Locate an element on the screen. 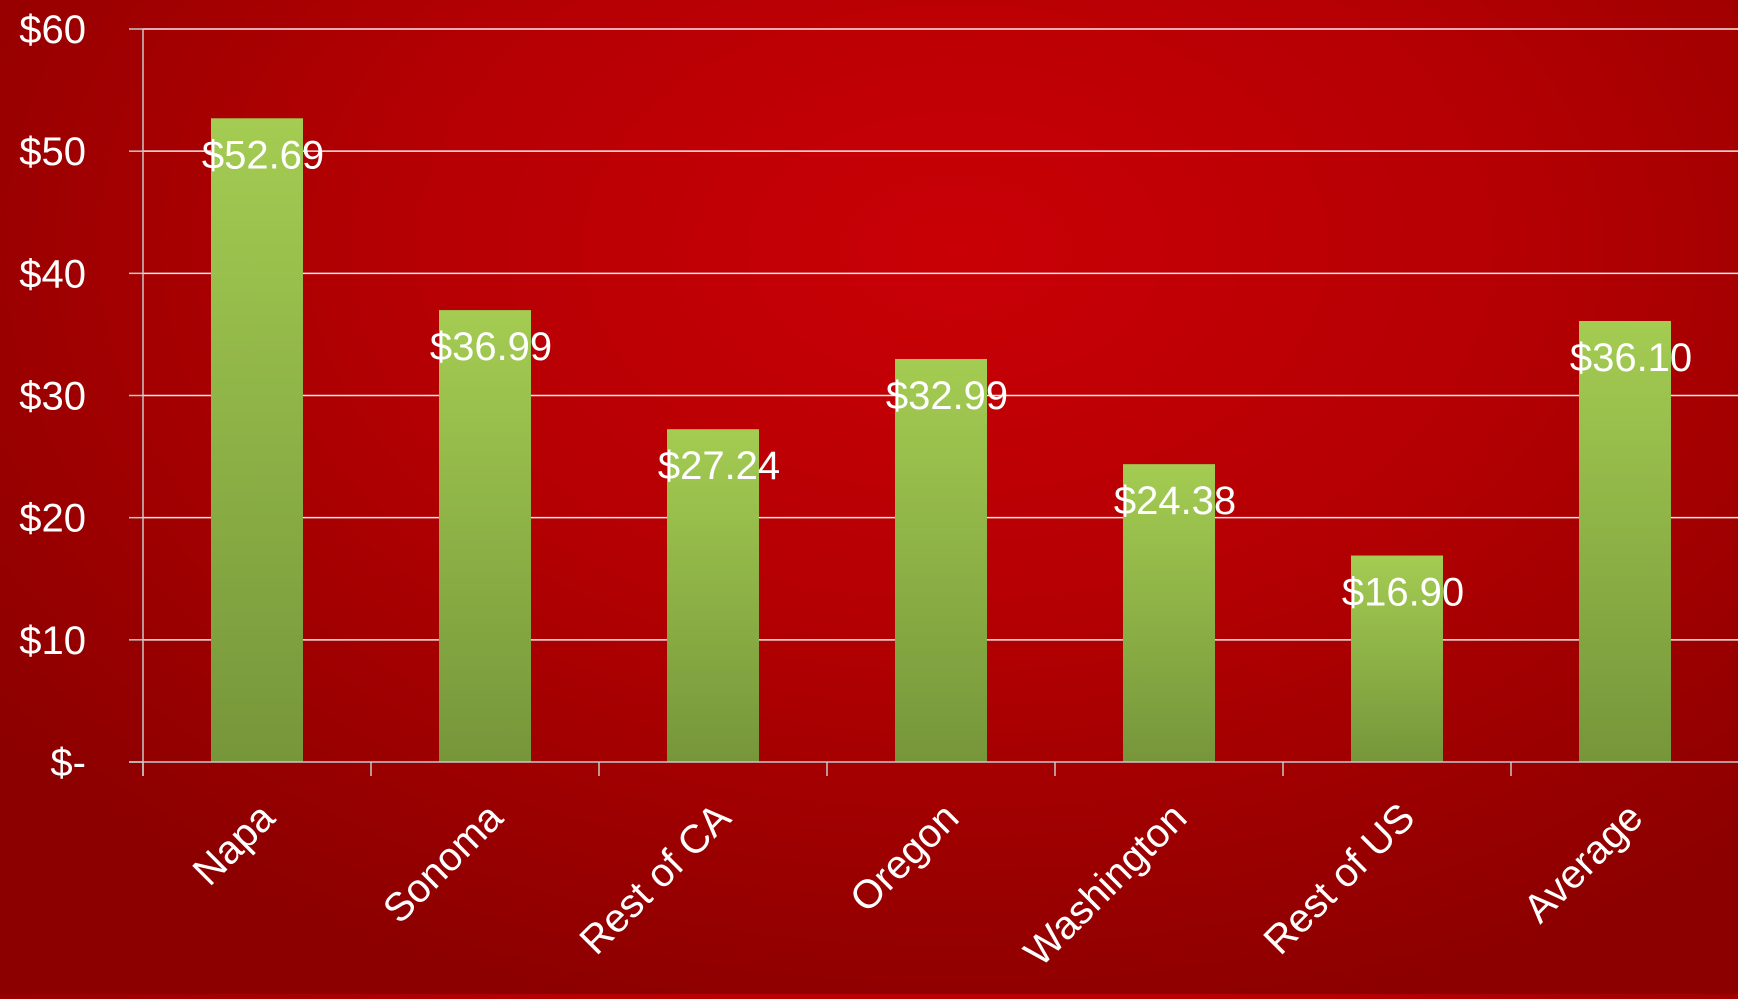 Image resolution: width=1738 pixels, height=999 pixels. data-label: $32.99 is located at coordinates (947, 396).